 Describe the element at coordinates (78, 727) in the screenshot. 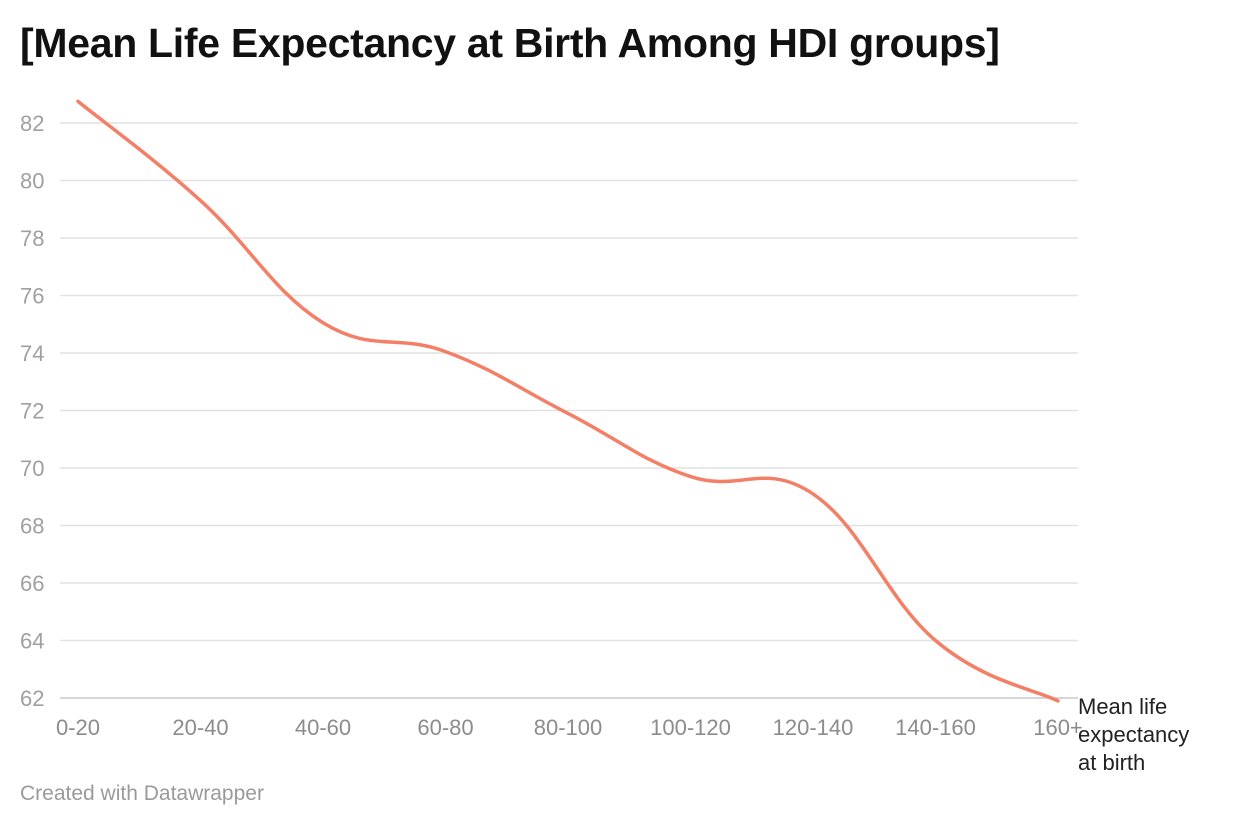

I see `x-tick-label: 0-20` at that location.